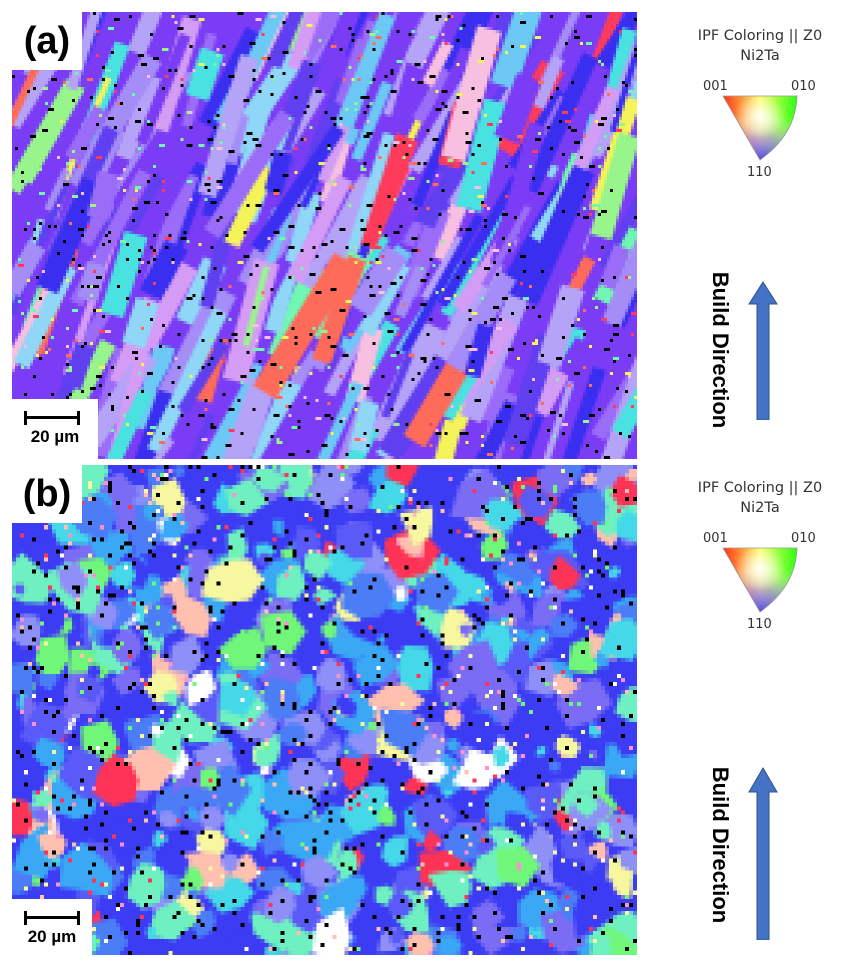 This screenshot has height=970, width=861. Describe the element at coordinates (715, 538) in the screenshot. I see `ipf-corner-001-b: 001` at that location.